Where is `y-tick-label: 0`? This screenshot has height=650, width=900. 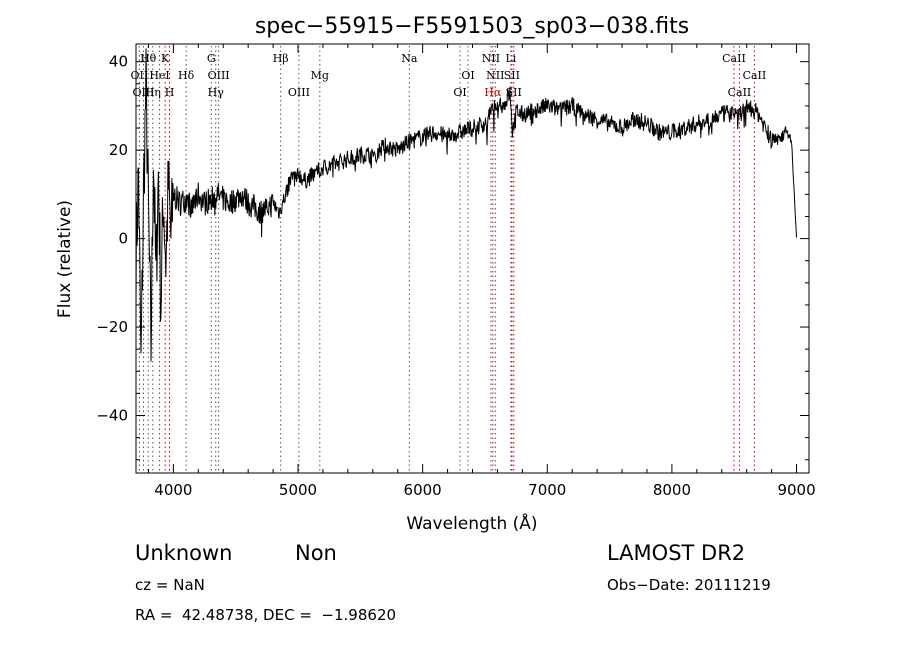 y-tick-label: 0 is located at coordinates (123, 239).